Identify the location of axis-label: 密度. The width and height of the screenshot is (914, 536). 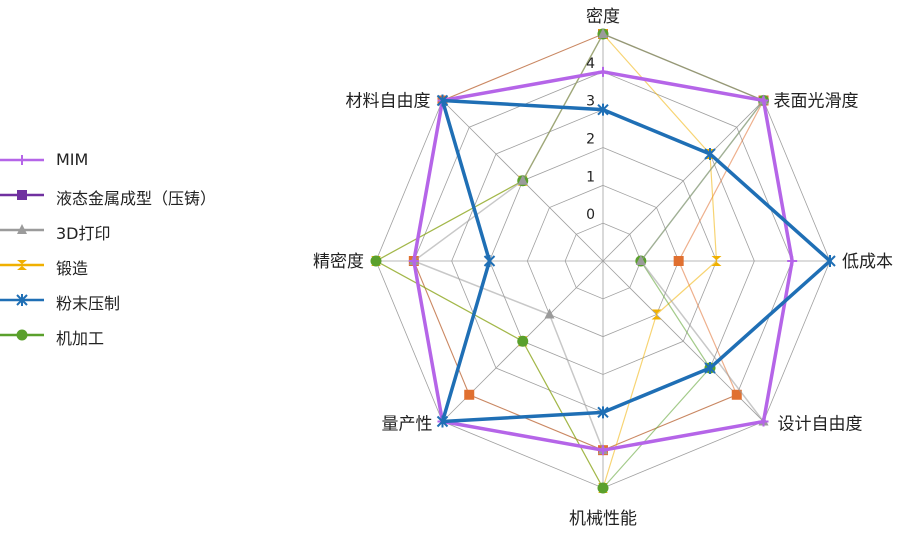
(603, 17).